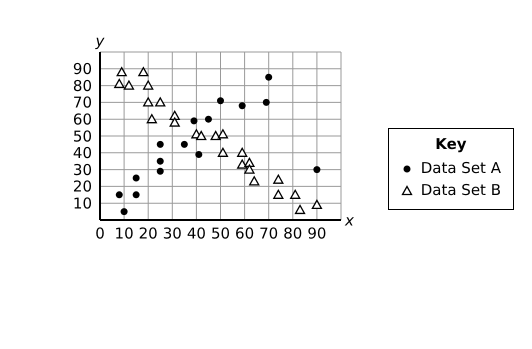  What do you see at coordinates (196, 233) in the screenshot?
I see `x-tick-label: 40` at bounding box center [196, 233].